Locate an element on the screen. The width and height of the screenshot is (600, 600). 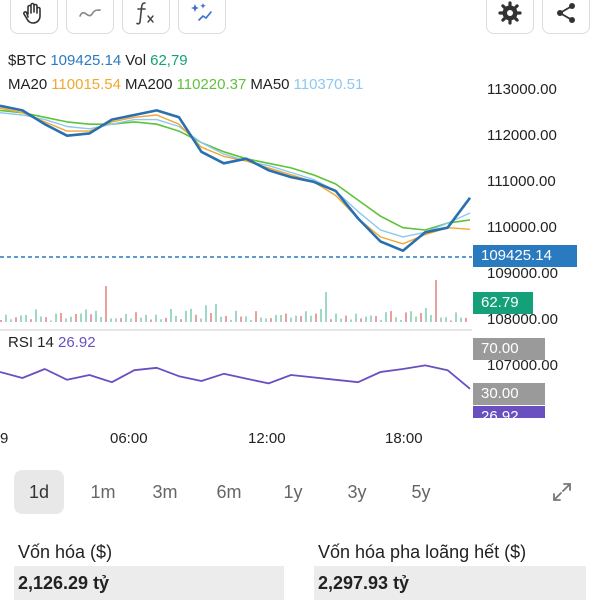
settings-icon is located at coordinates (510, 17).